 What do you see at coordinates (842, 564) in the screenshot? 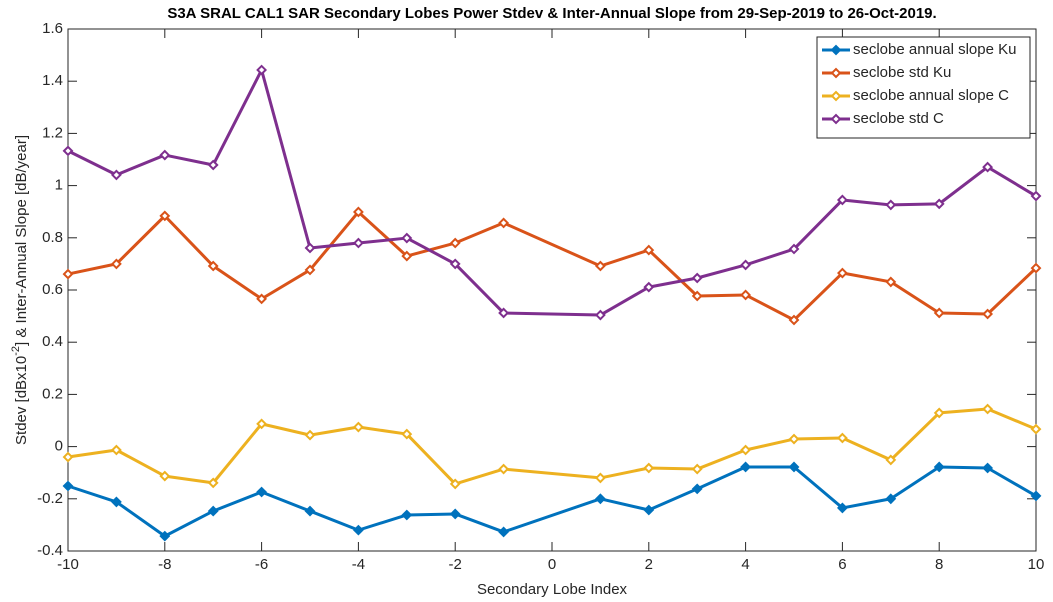
I see `x-tick-label: 6` at bounding box center [842, 564].